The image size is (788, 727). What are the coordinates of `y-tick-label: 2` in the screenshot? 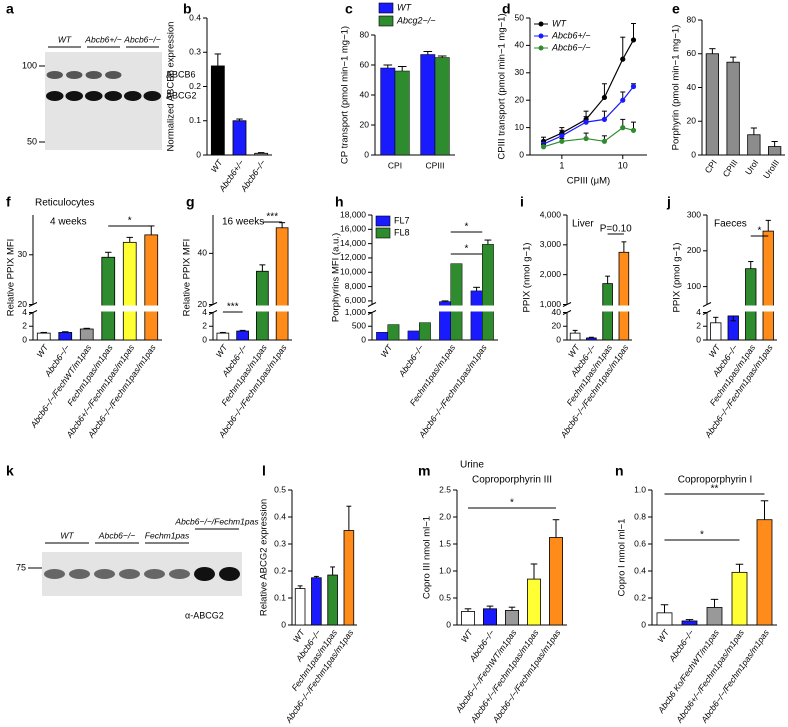 It's located at (24, 326).